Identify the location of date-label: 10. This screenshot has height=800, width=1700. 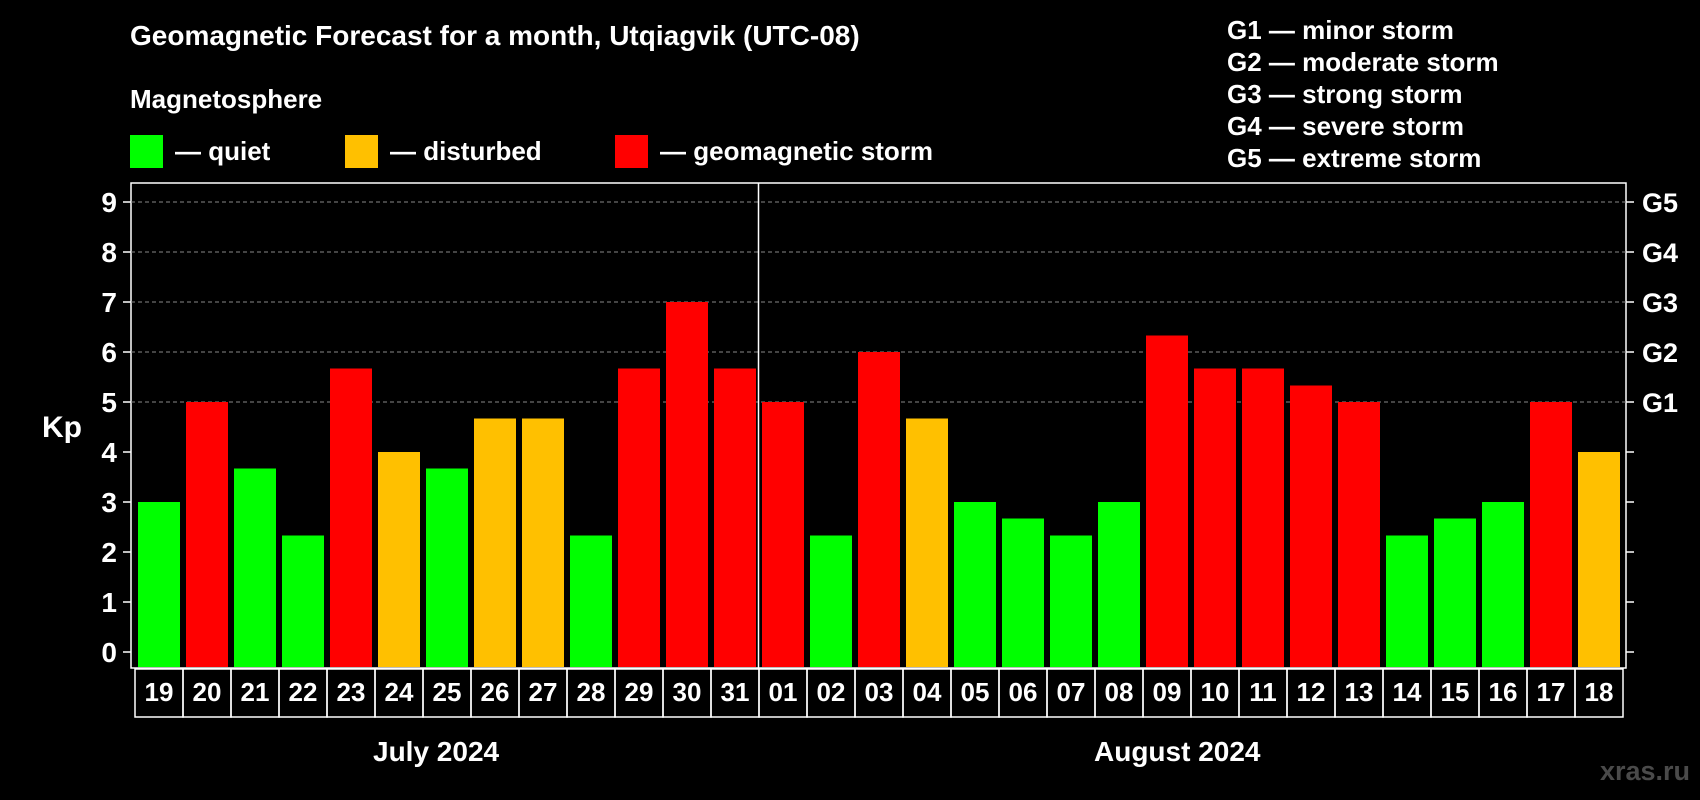
(1215, 692).